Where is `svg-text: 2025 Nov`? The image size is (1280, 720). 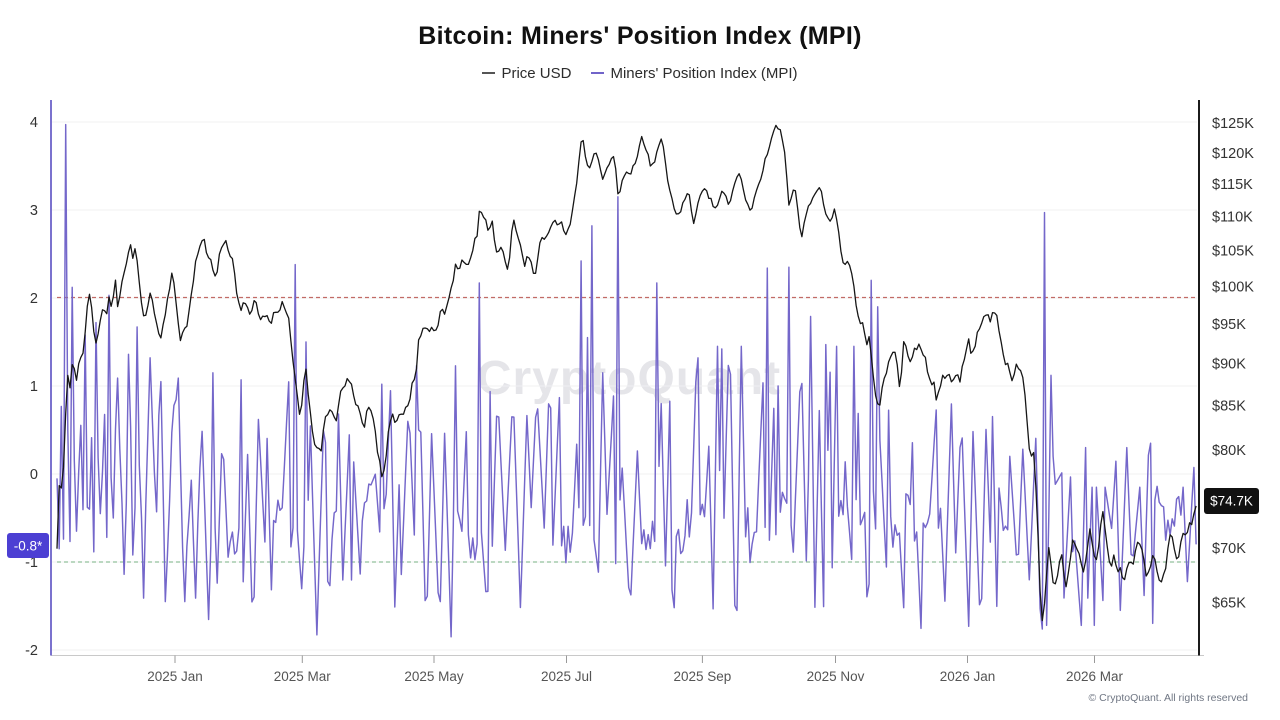
svg-text: 2025 Nov is located at coordinates (836, 676).